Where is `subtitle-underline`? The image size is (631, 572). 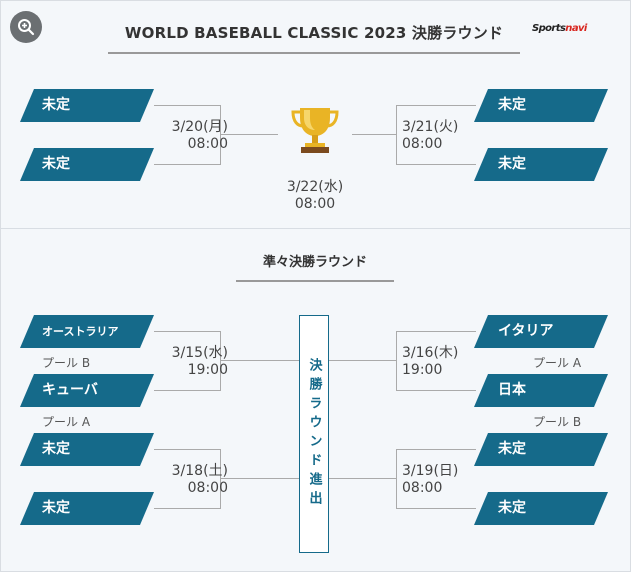
subtitle-underline is located at coordinates (315, 281).